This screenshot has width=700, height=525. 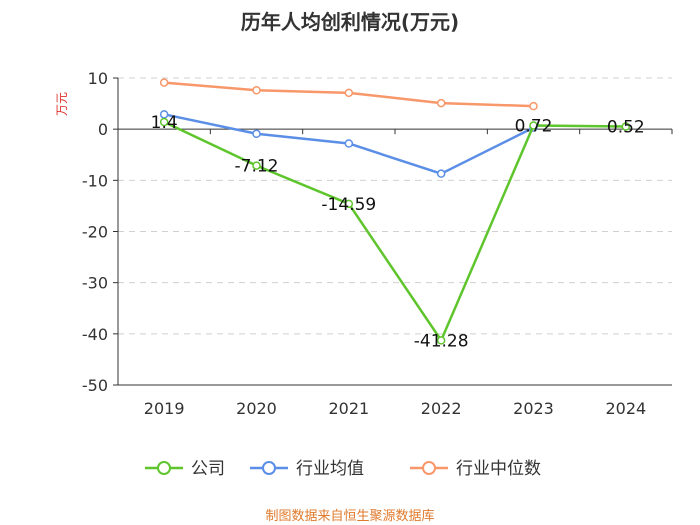 I want to click on data-label: -14.59, so click(x=348, y=205).